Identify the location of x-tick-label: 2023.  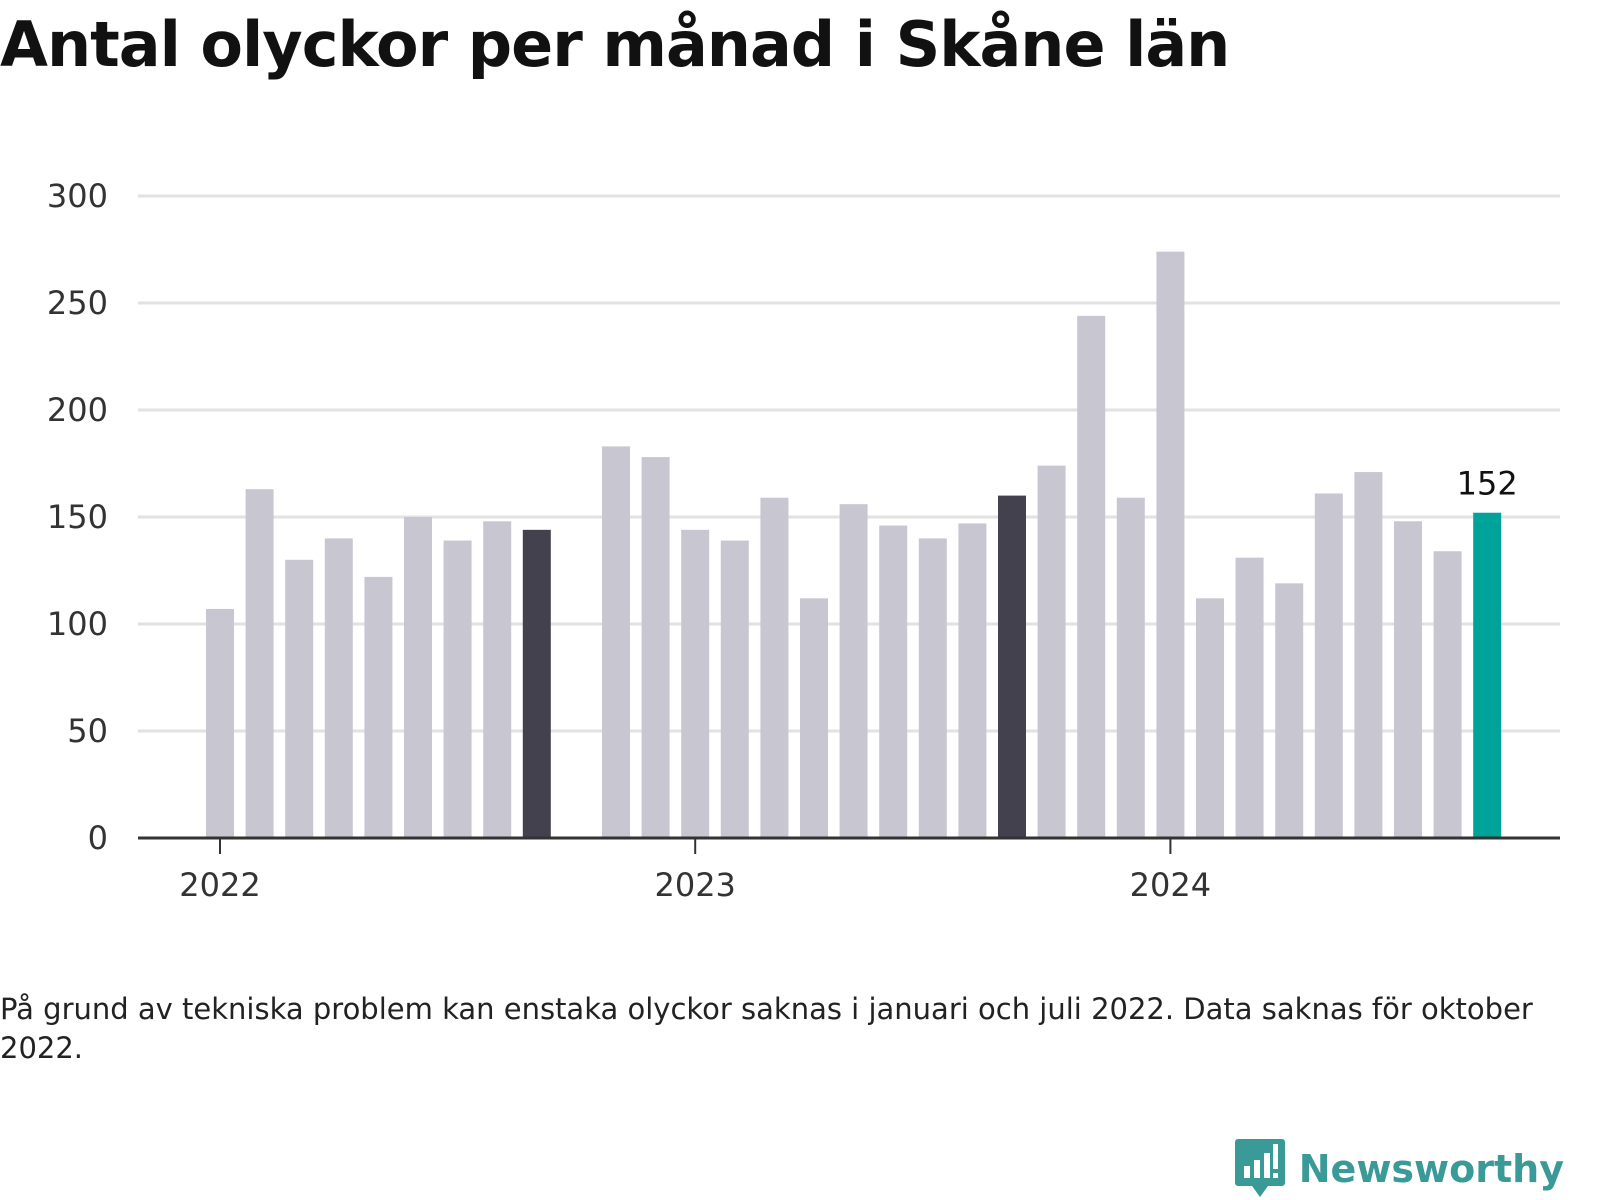
(694, 885).